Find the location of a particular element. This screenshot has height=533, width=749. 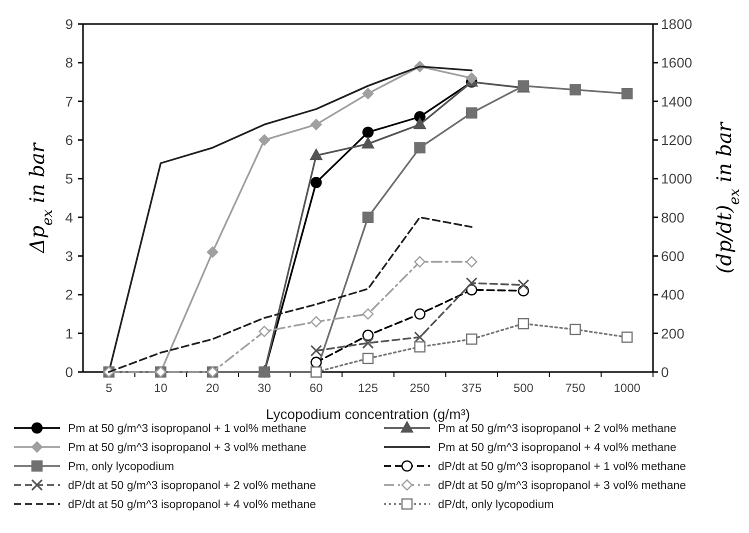

y-tick-label: 0 is located at coordinates (69, 372).